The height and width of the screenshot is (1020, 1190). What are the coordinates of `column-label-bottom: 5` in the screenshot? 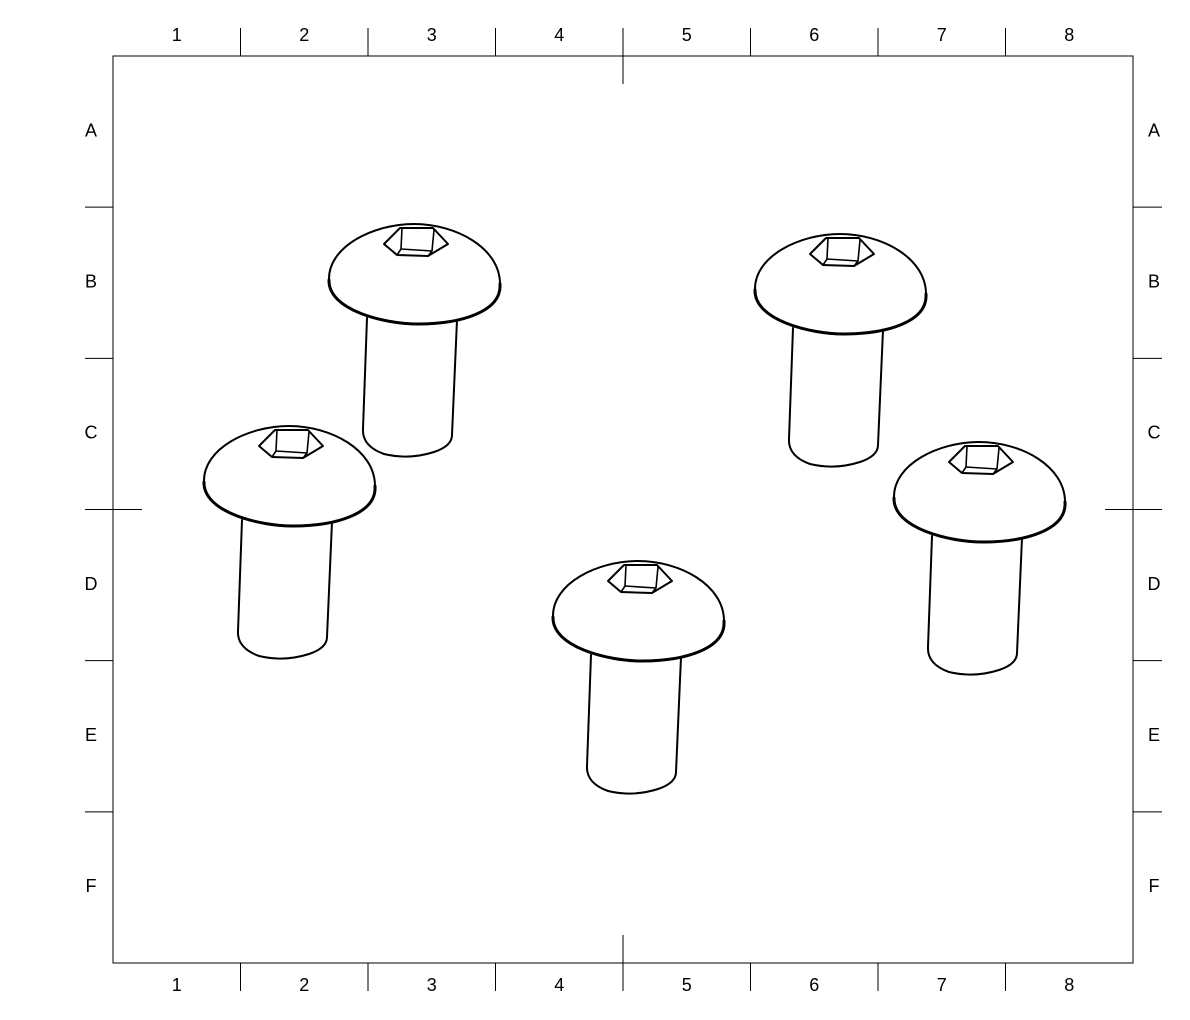 It's located at (687, 985).